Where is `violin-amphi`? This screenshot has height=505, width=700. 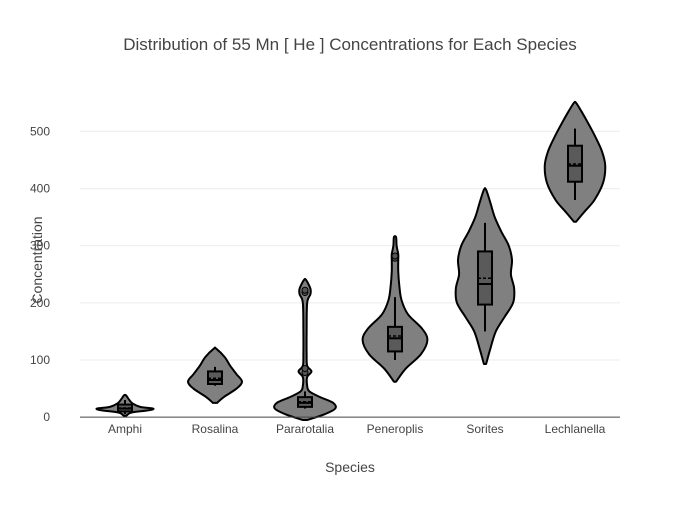 violin-amphi is located at coordinates (125, 405).